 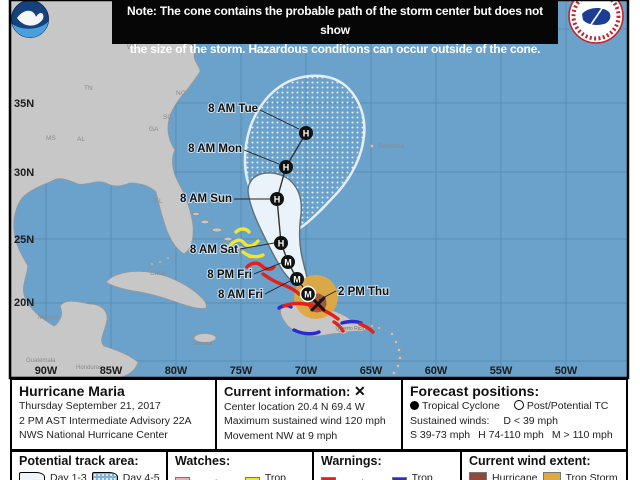 What do you see at coordinates (275, 475) in the screenshot?
I see `trop-storm-watch-label: Trop Storm` at bounding box center [275, 475].